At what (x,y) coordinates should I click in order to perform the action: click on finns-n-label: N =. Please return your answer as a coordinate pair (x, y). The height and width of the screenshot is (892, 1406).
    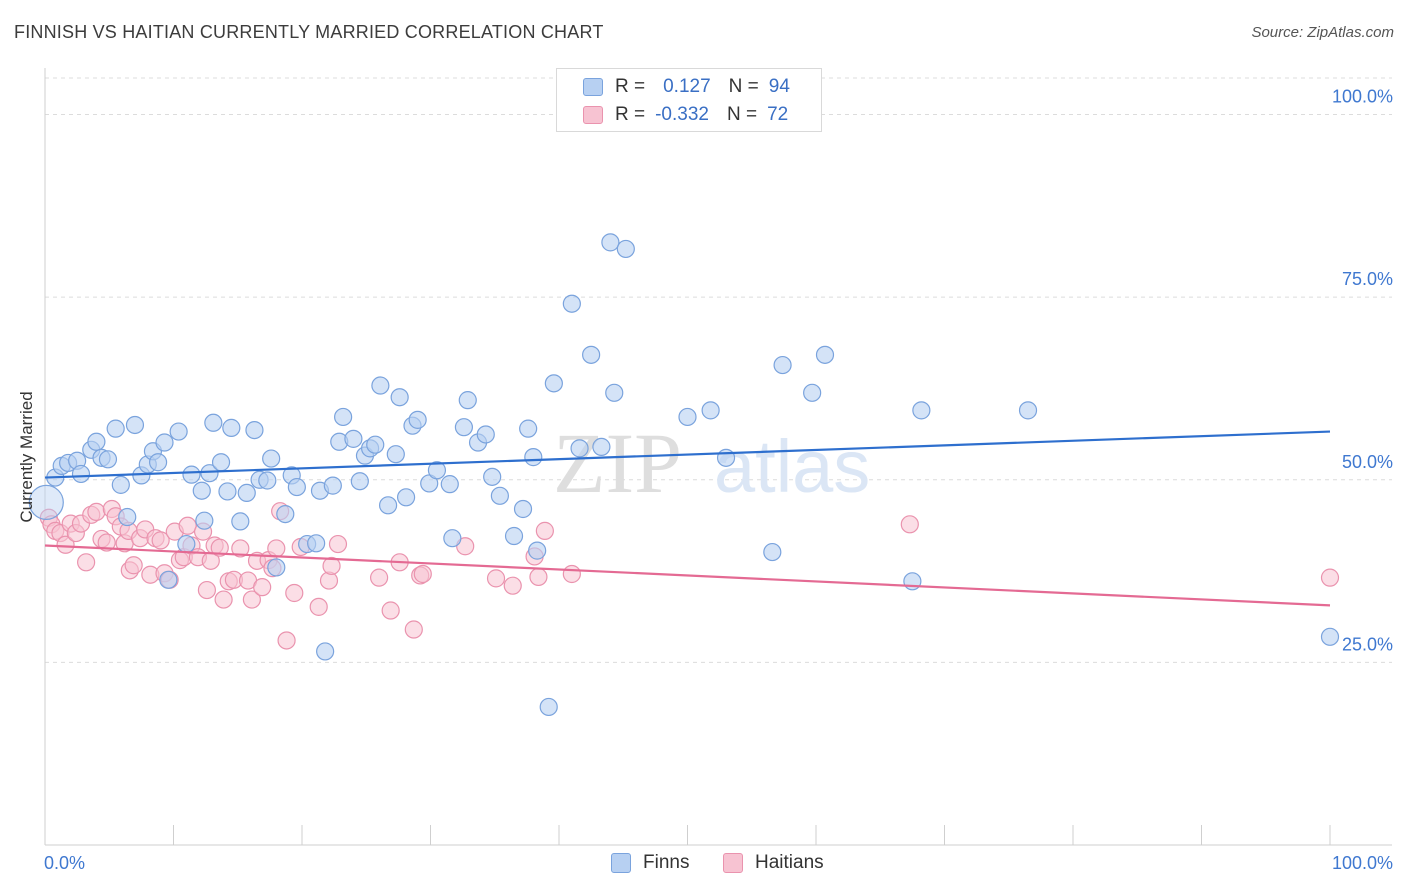
    Looking at the image, I should click on (743, 86).